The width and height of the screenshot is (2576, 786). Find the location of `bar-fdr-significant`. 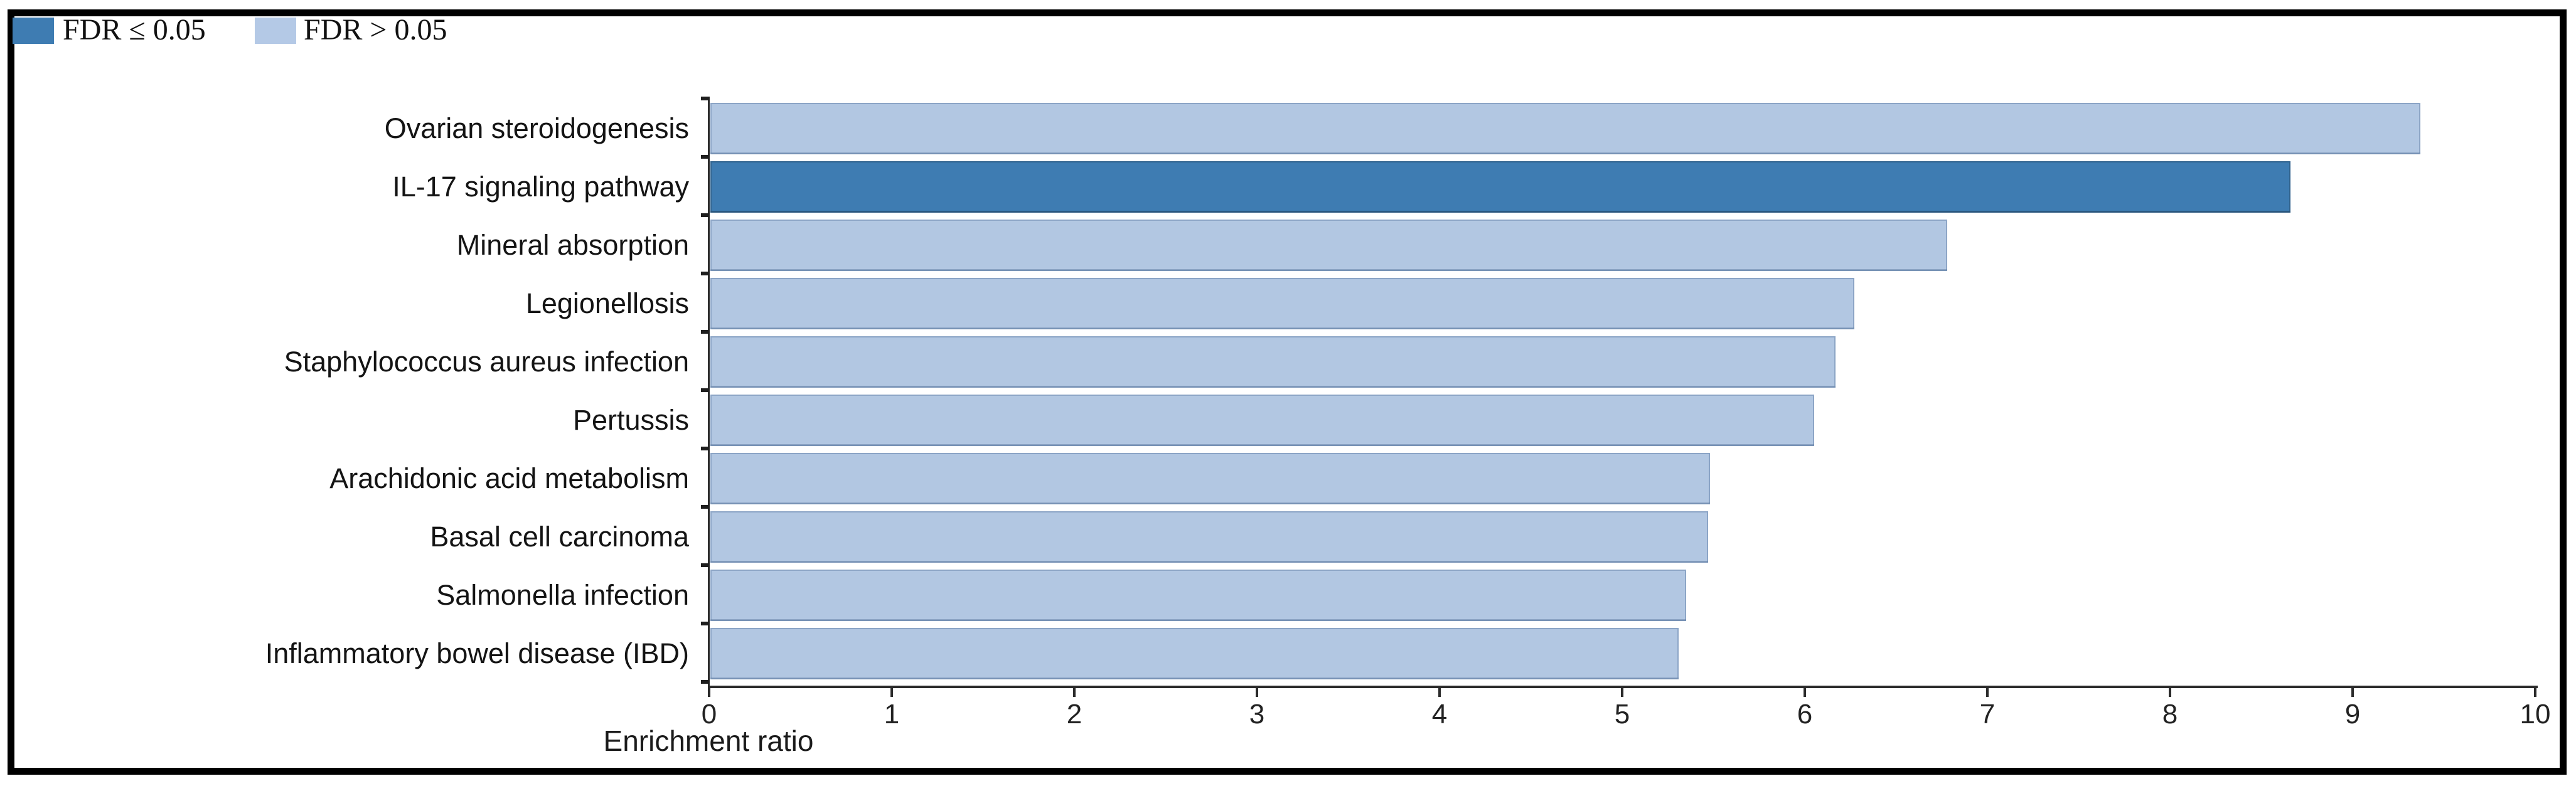

bar-fdr-significant is located at coordinates (1500, 187).